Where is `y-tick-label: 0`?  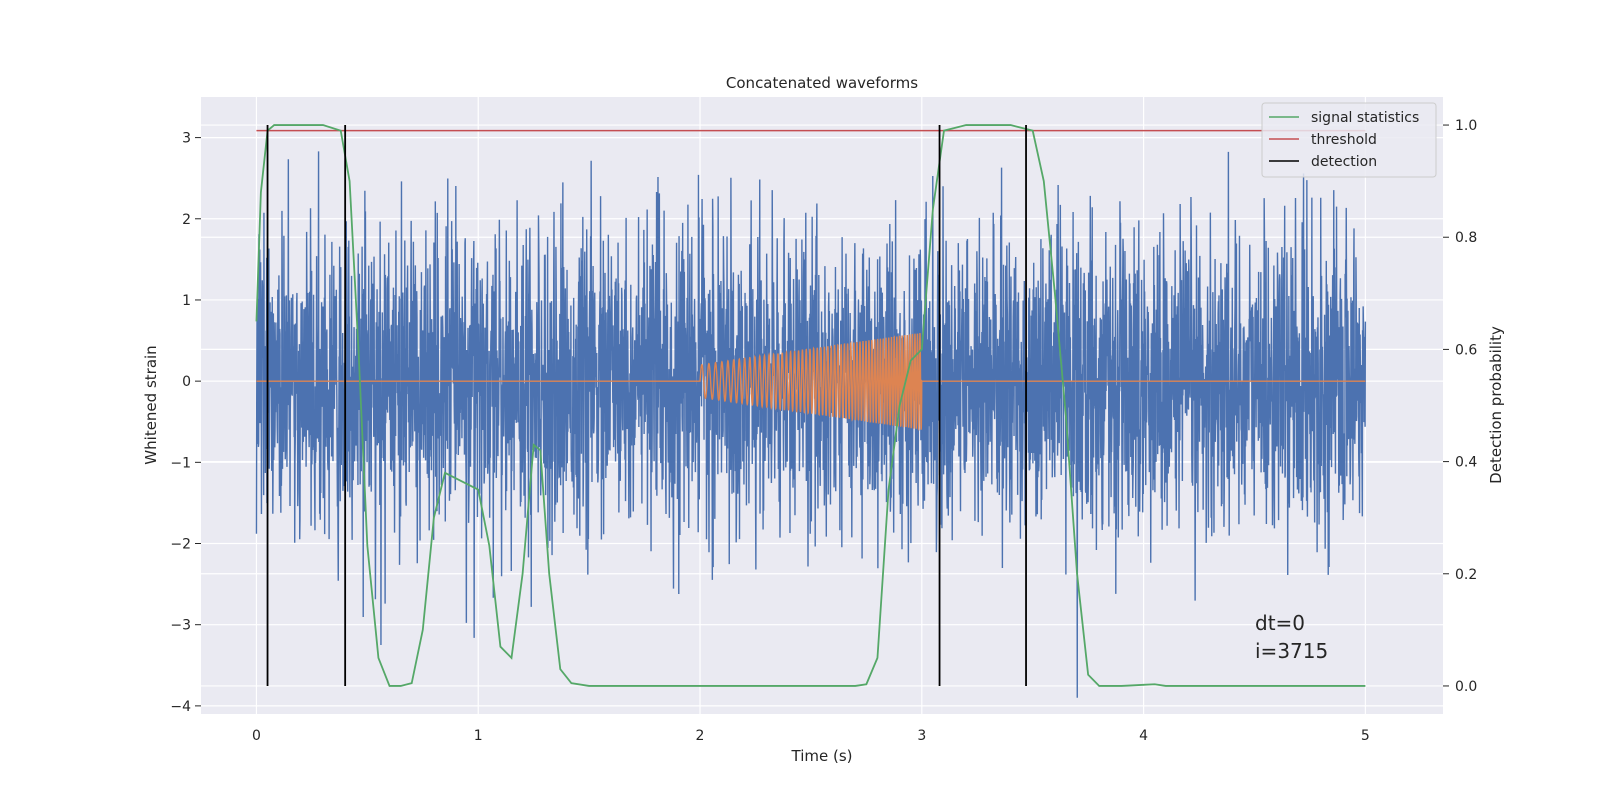
y-tick-label: 0 is located at coordinates (186, 382).